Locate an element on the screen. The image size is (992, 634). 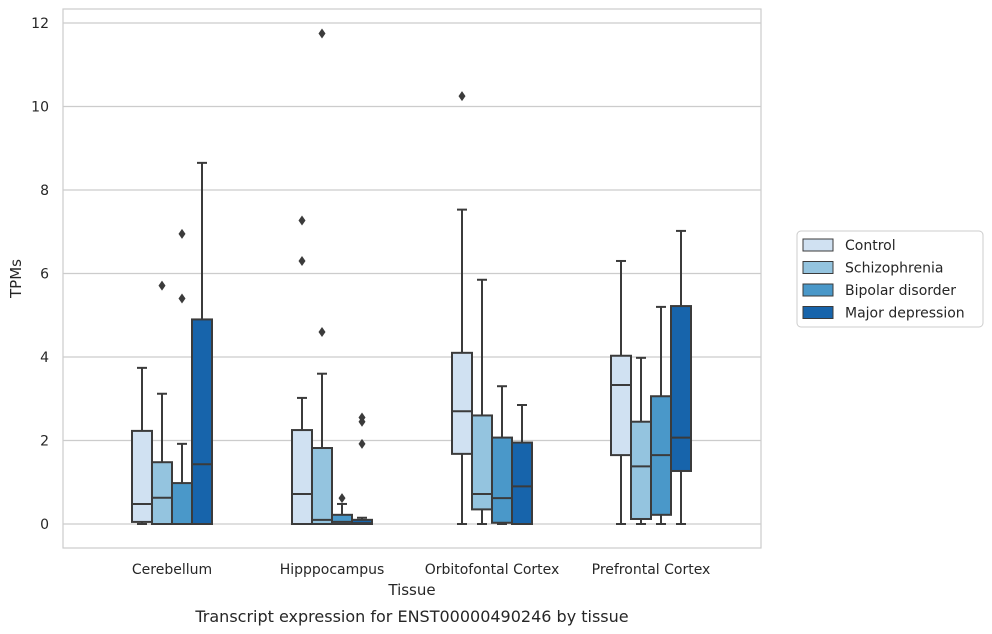
x-tick-label: Prefrontal Cortex is located at coordinates (651, 570).